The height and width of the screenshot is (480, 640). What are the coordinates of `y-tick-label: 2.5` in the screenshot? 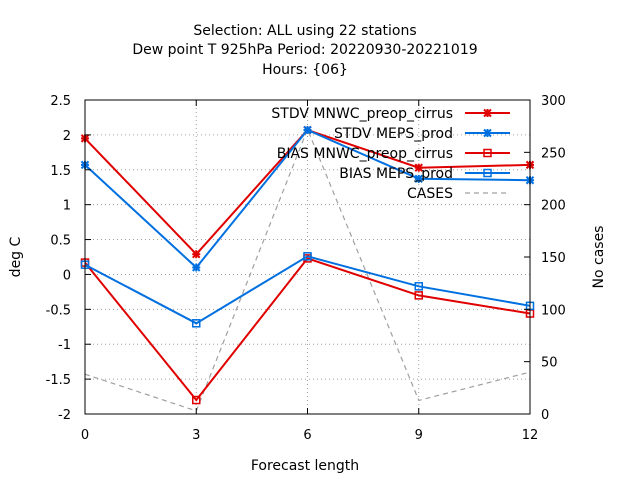 It's located at (60, 101).